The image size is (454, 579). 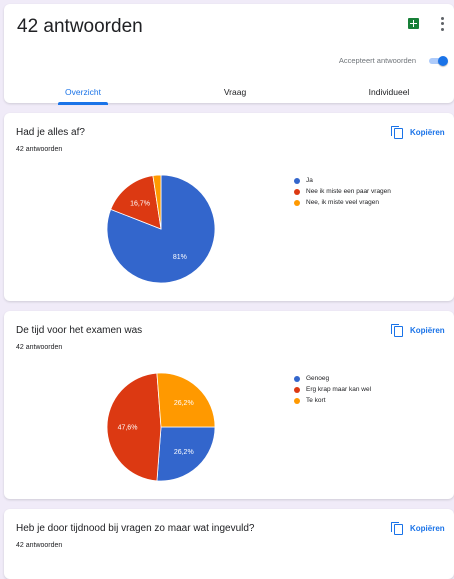 I want to click on slice-label: 47,6%, so click(x=128, y=428).